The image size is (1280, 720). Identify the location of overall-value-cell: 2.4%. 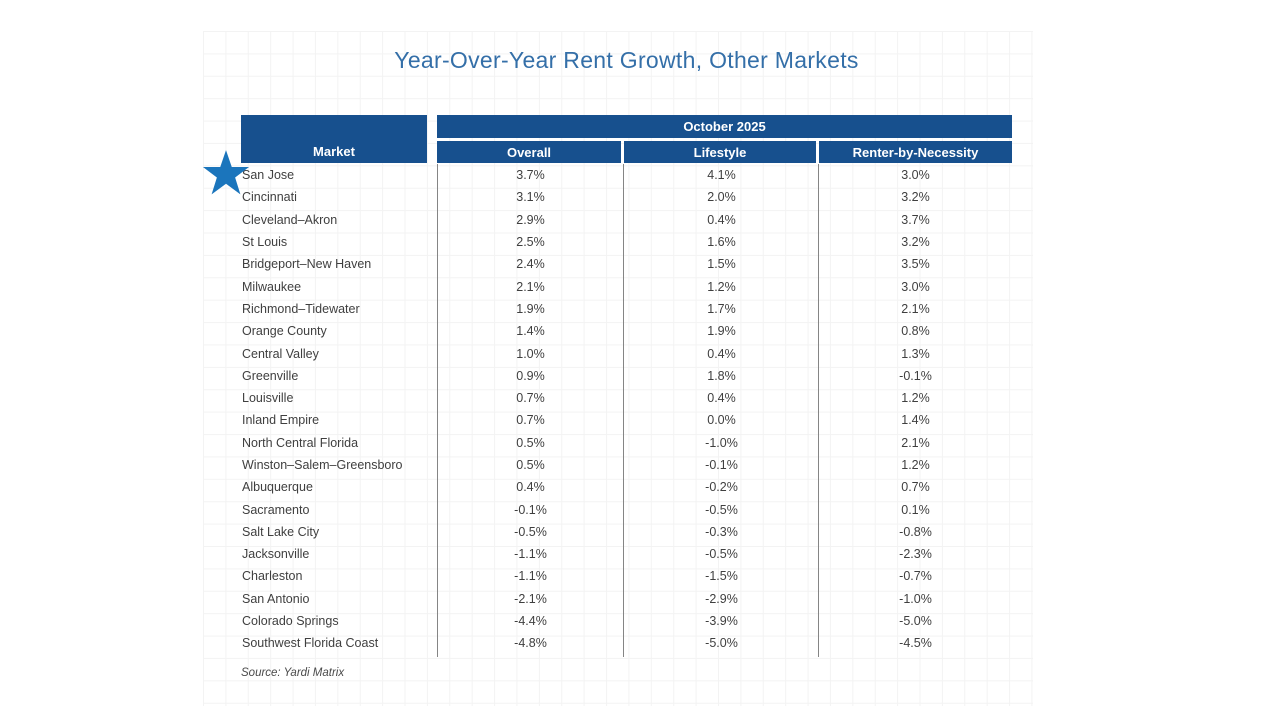
(530, 264).